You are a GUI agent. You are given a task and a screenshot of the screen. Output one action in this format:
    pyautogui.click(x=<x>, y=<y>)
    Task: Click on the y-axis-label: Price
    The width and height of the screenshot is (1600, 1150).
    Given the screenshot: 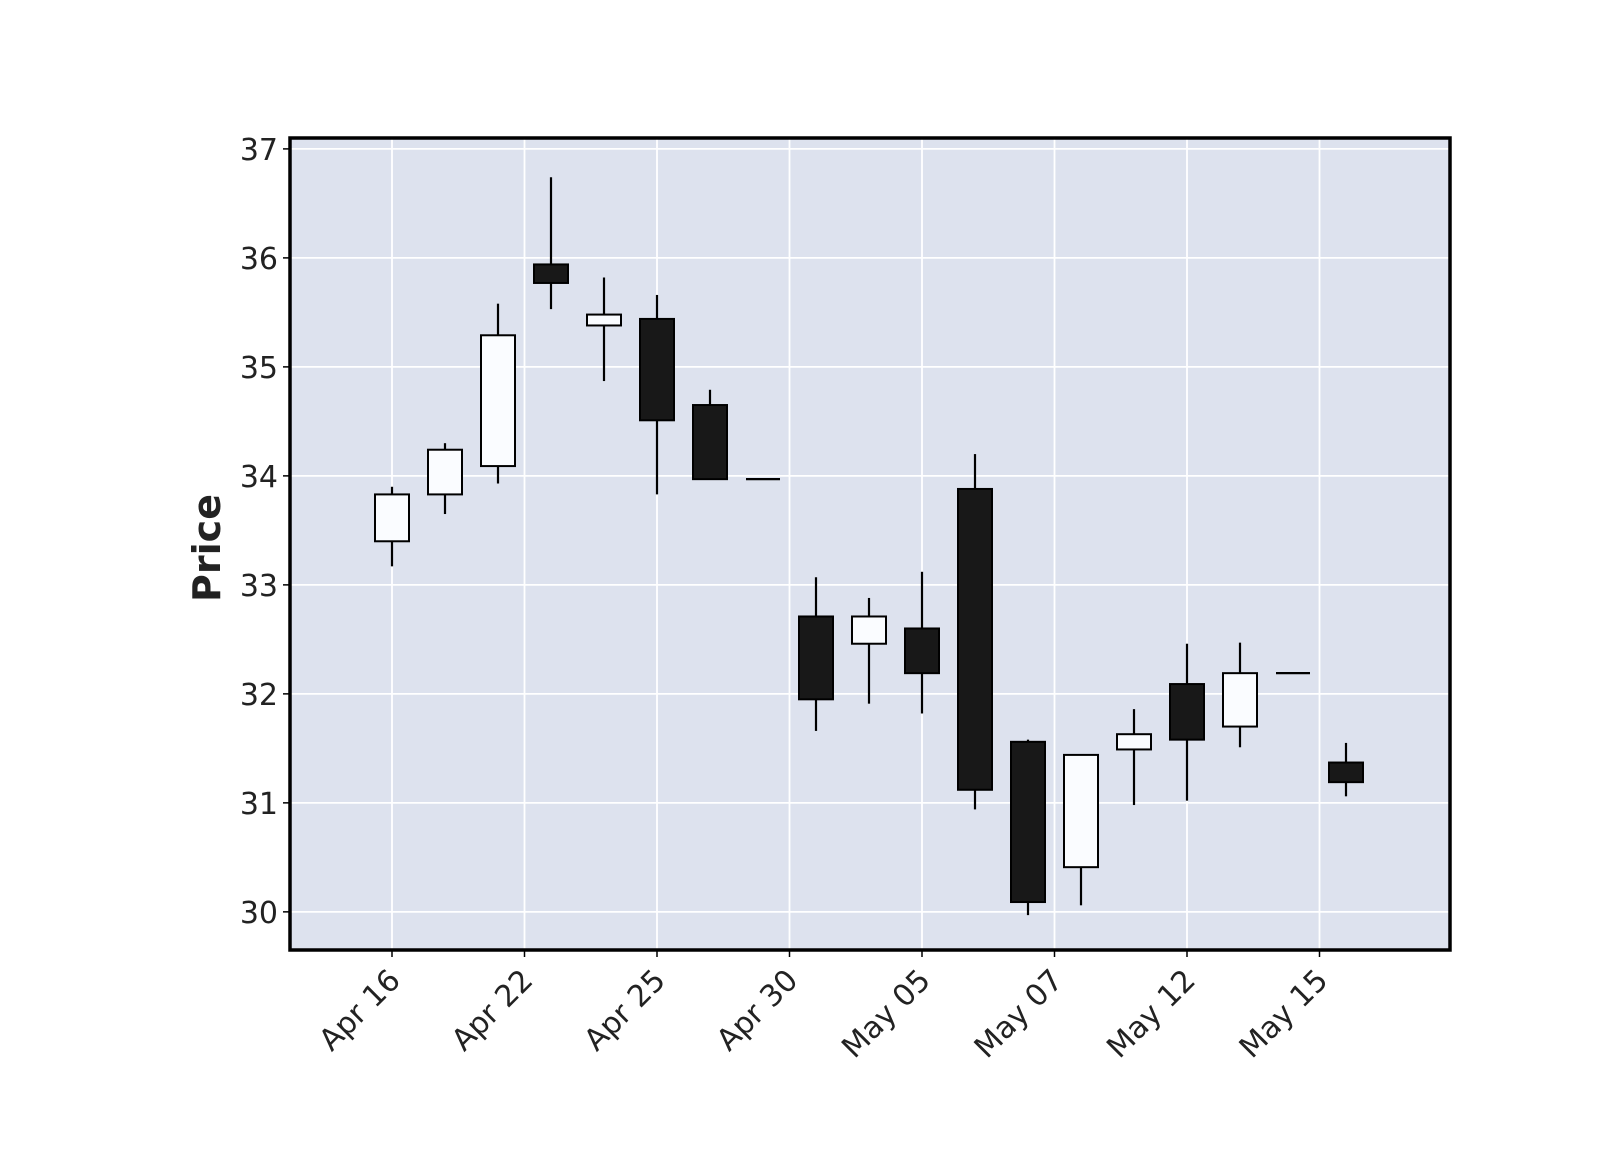 What is the action you would take?
    pyautogui.click(x=207, y=548)
    